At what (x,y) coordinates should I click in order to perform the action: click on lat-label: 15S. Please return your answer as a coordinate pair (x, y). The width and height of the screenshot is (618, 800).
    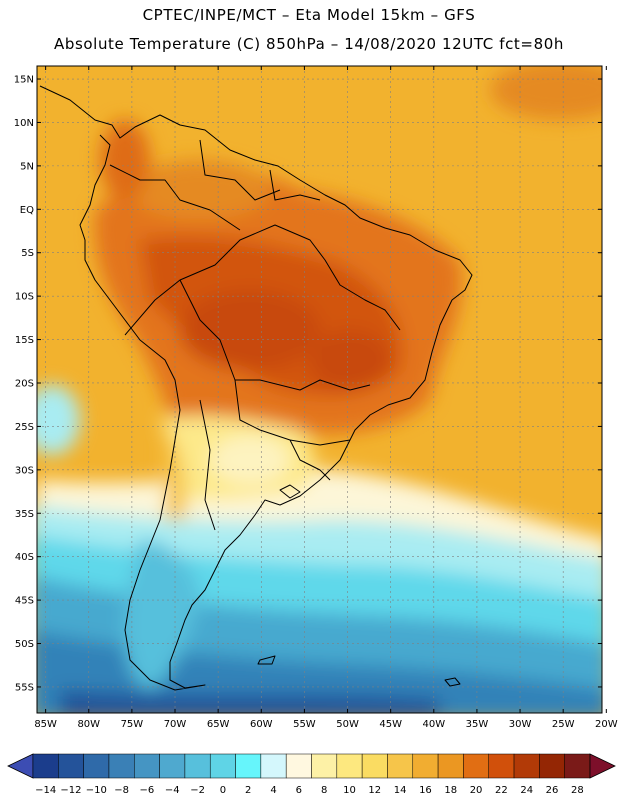
    Looking at the image, I should click on (24, 340).